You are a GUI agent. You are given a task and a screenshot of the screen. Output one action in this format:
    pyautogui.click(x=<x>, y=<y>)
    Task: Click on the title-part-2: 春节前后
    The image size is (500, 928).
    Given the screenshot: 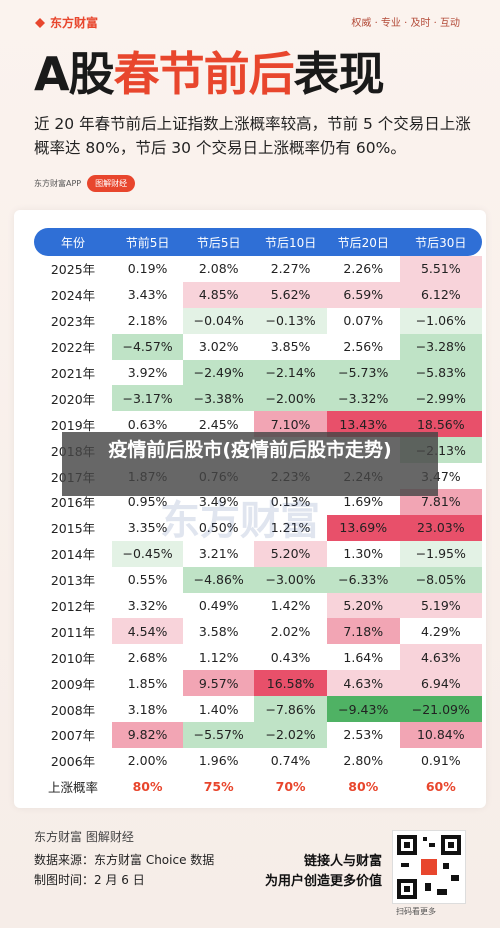 What is the action you would take?
    pyautogui.click(x=204, y=74)
    